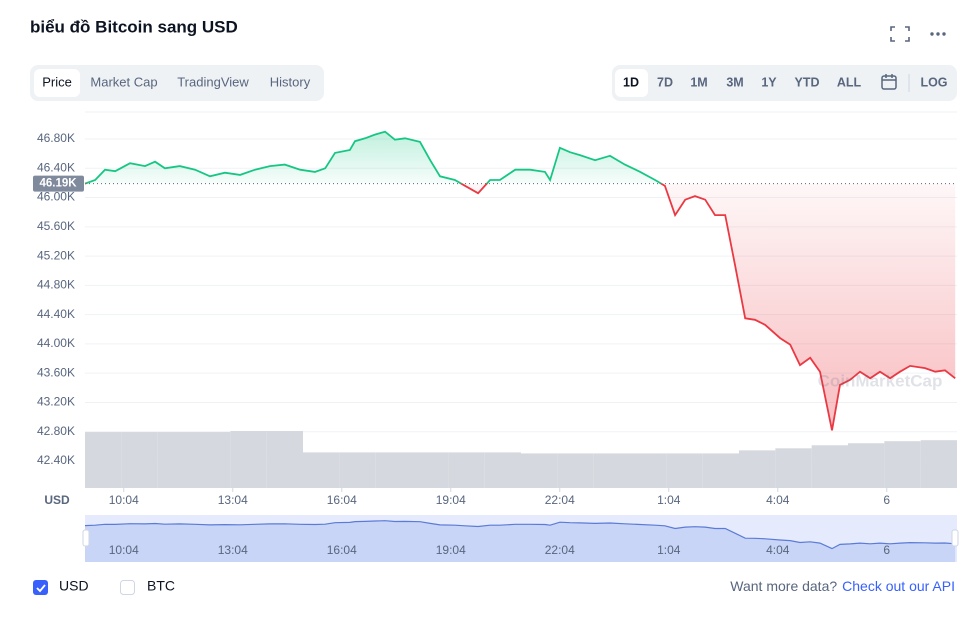 Image resolution: width=976 pixels, height=632 pixels. What do you see at coordinates (124, 550) in the screenshot?
I see `navigator-tick-label: 10:04` at bounding box center [124, 550].